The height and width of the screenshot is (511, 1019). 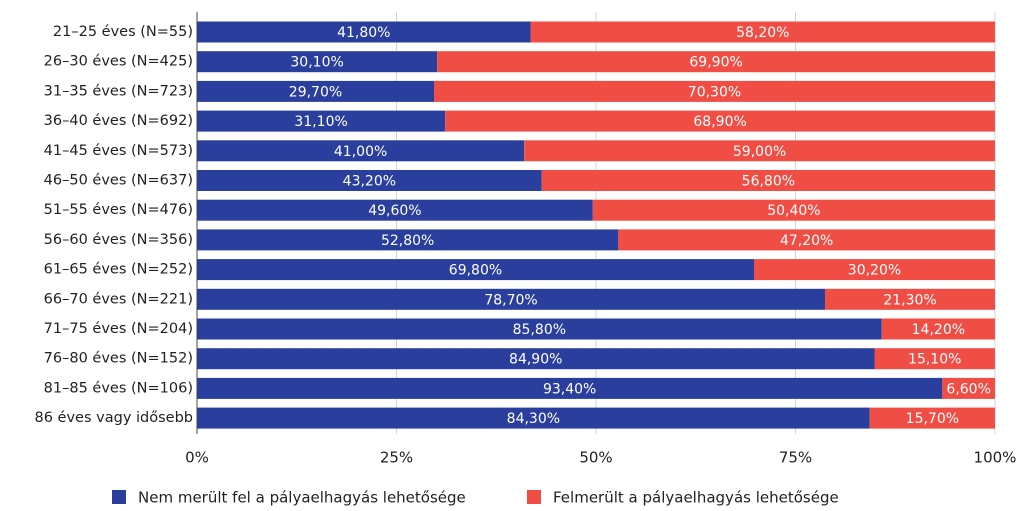 I want to click on value-label: 69,90%, so click(x=715, y=63).